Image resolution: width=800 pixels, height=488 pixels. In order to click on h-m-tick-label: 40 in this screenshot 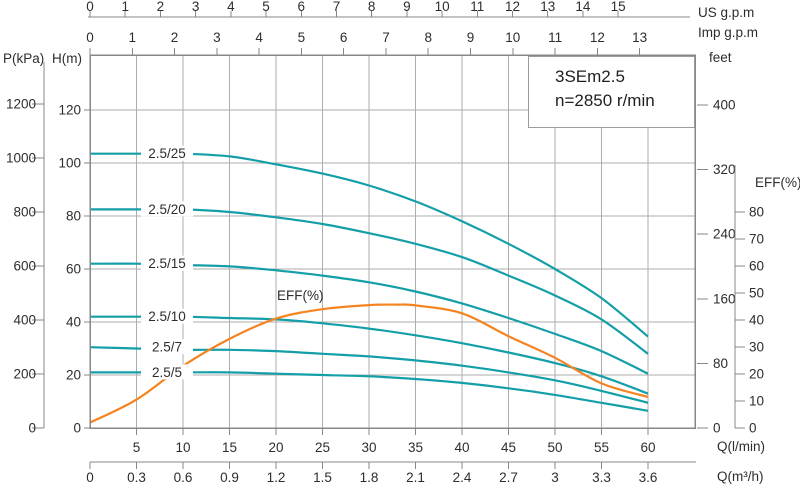, I will do `click(73, 322)`.